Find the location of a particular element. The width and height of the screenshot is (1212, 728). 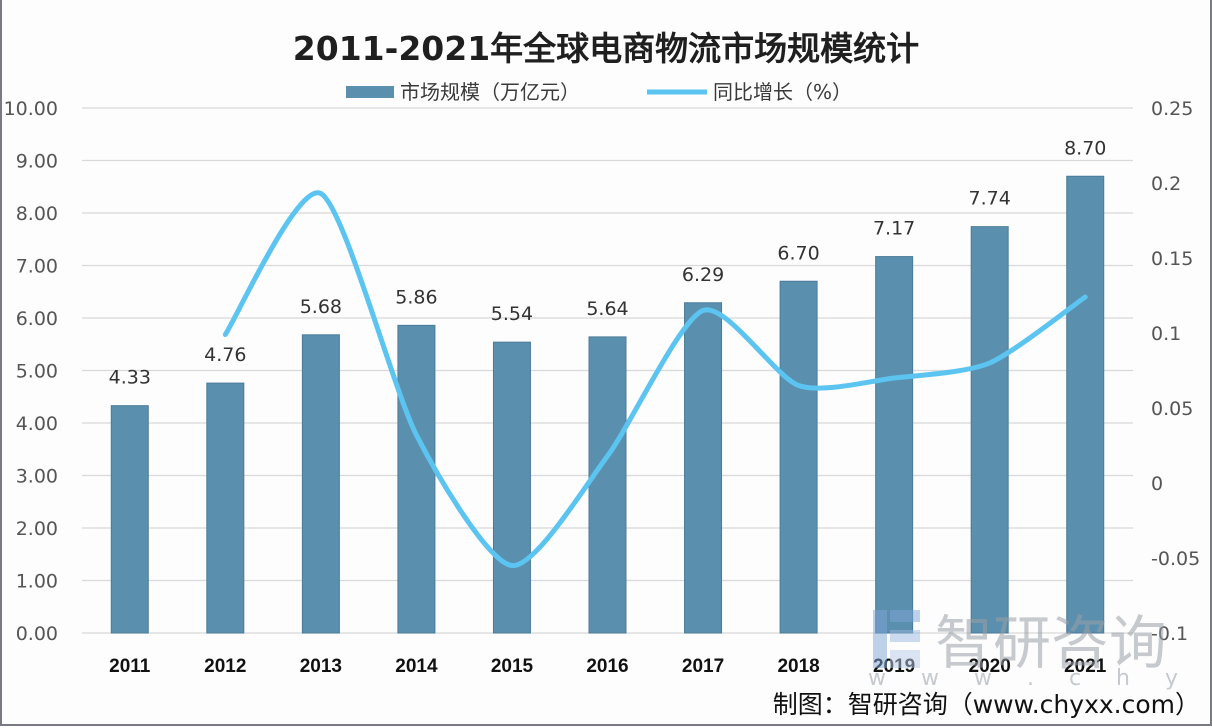

x-tick-label: 2013 is located at coordinates (321, 666).